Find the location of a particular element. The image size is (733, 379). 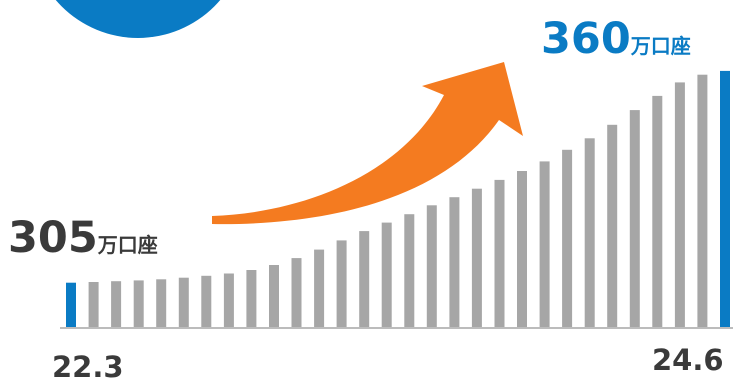

x-end-label: 24.6 is located at coordinates (688, 360).